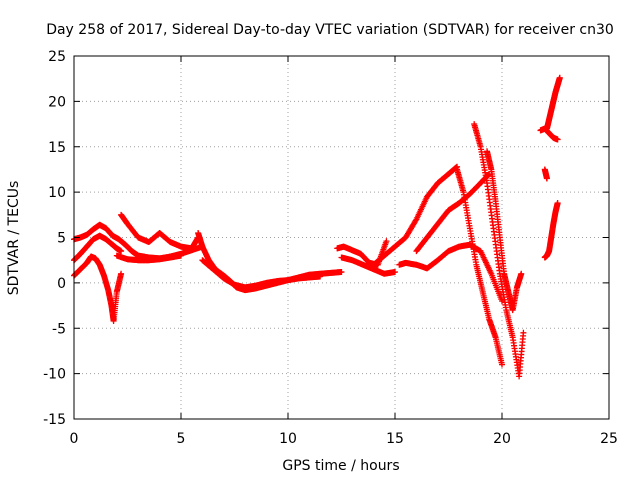 The image size is (640, 485). Describe the element at coordinates (340, 466) in the screenshot. I see `x-axis-title: GPS time / hours` at that location.